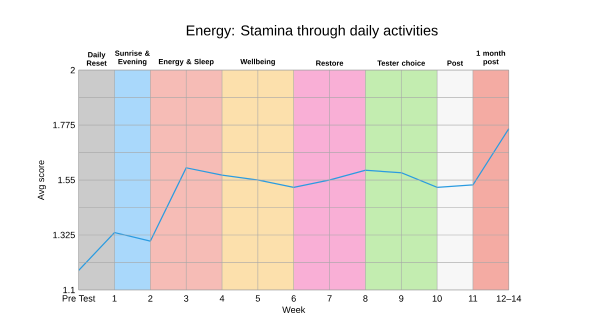 This screenshot has width=600, height=332. What do you see at coordinates (64, 235) in the screenshot?
I see `y-tick-label: 1.325` at bounding box center [64, 235].